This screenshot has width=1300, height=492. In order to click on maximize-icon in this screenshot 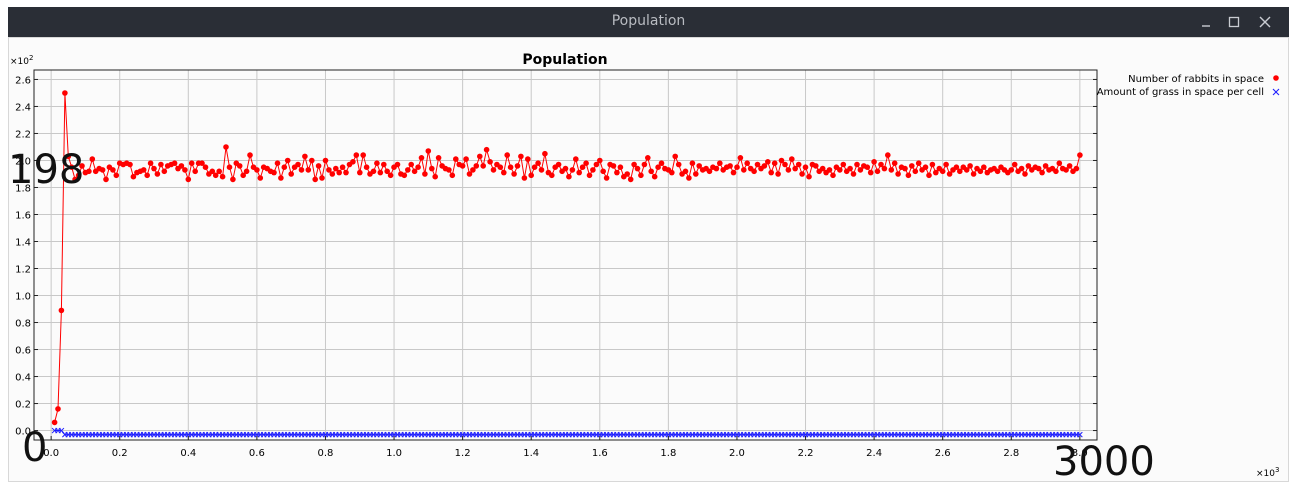, I will do `click(1234, 22)`.